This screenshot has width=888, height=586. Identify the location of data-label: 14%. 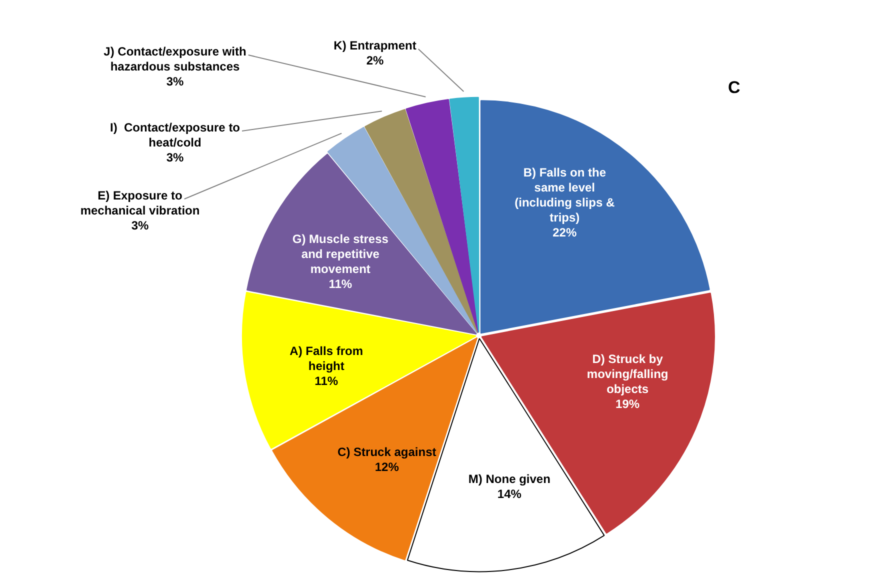
(509, 493).